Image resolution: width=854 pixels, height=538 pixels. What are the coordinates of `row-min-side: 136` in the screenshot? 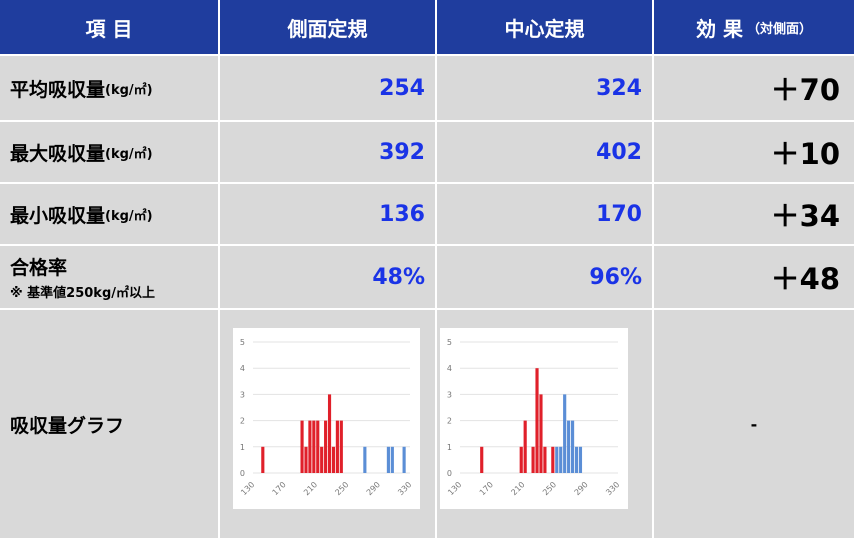 It's located at (327, 214).